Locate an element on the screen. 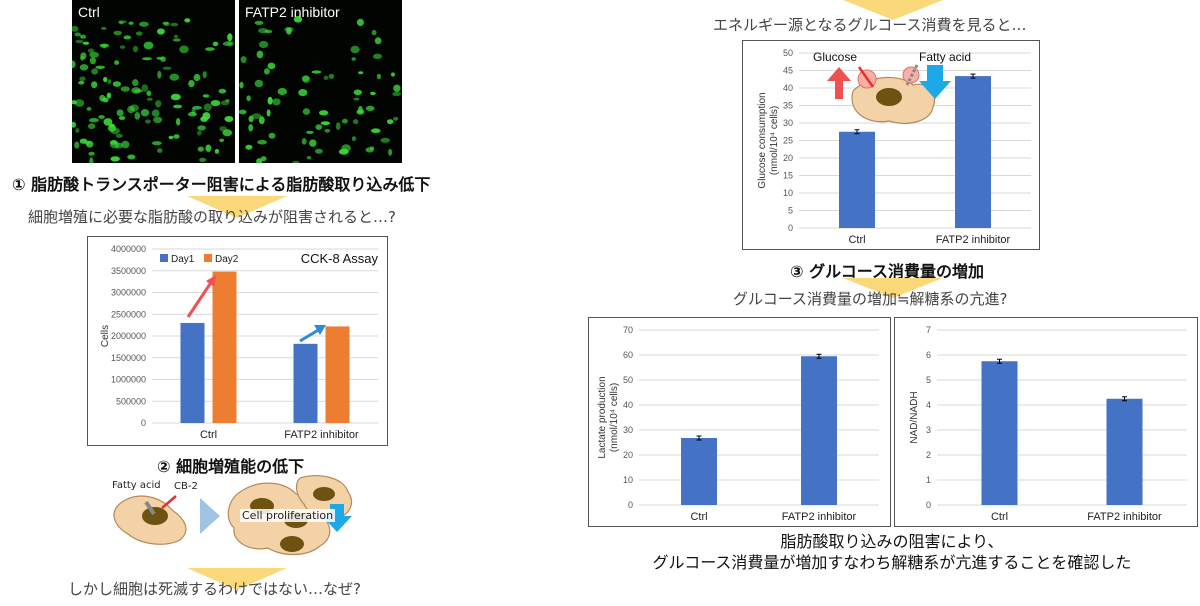 This screenshot has height=606, width=1200. x-category-label: FATP2 inhibitor is located at coordinates (1124, 517).